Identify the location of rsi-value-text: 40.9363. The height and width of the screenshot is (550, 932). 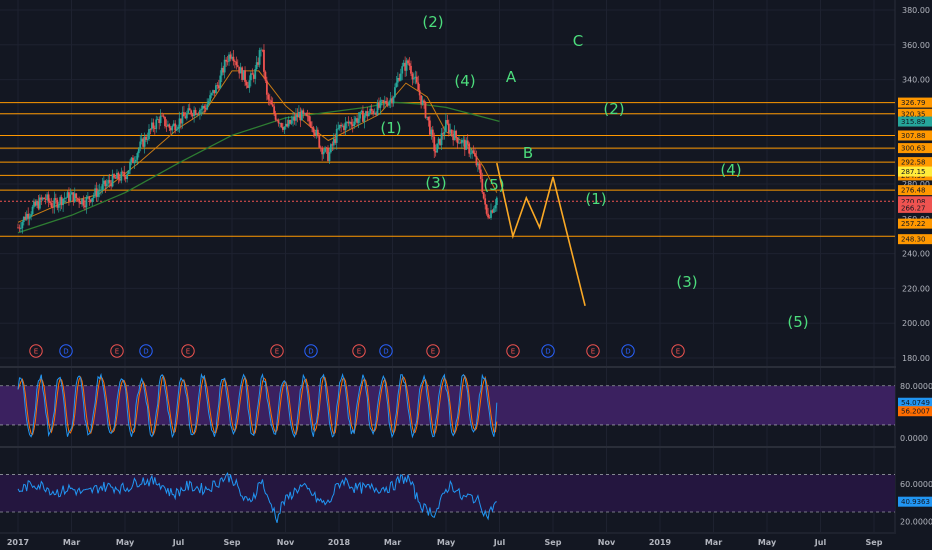
(915, 502).